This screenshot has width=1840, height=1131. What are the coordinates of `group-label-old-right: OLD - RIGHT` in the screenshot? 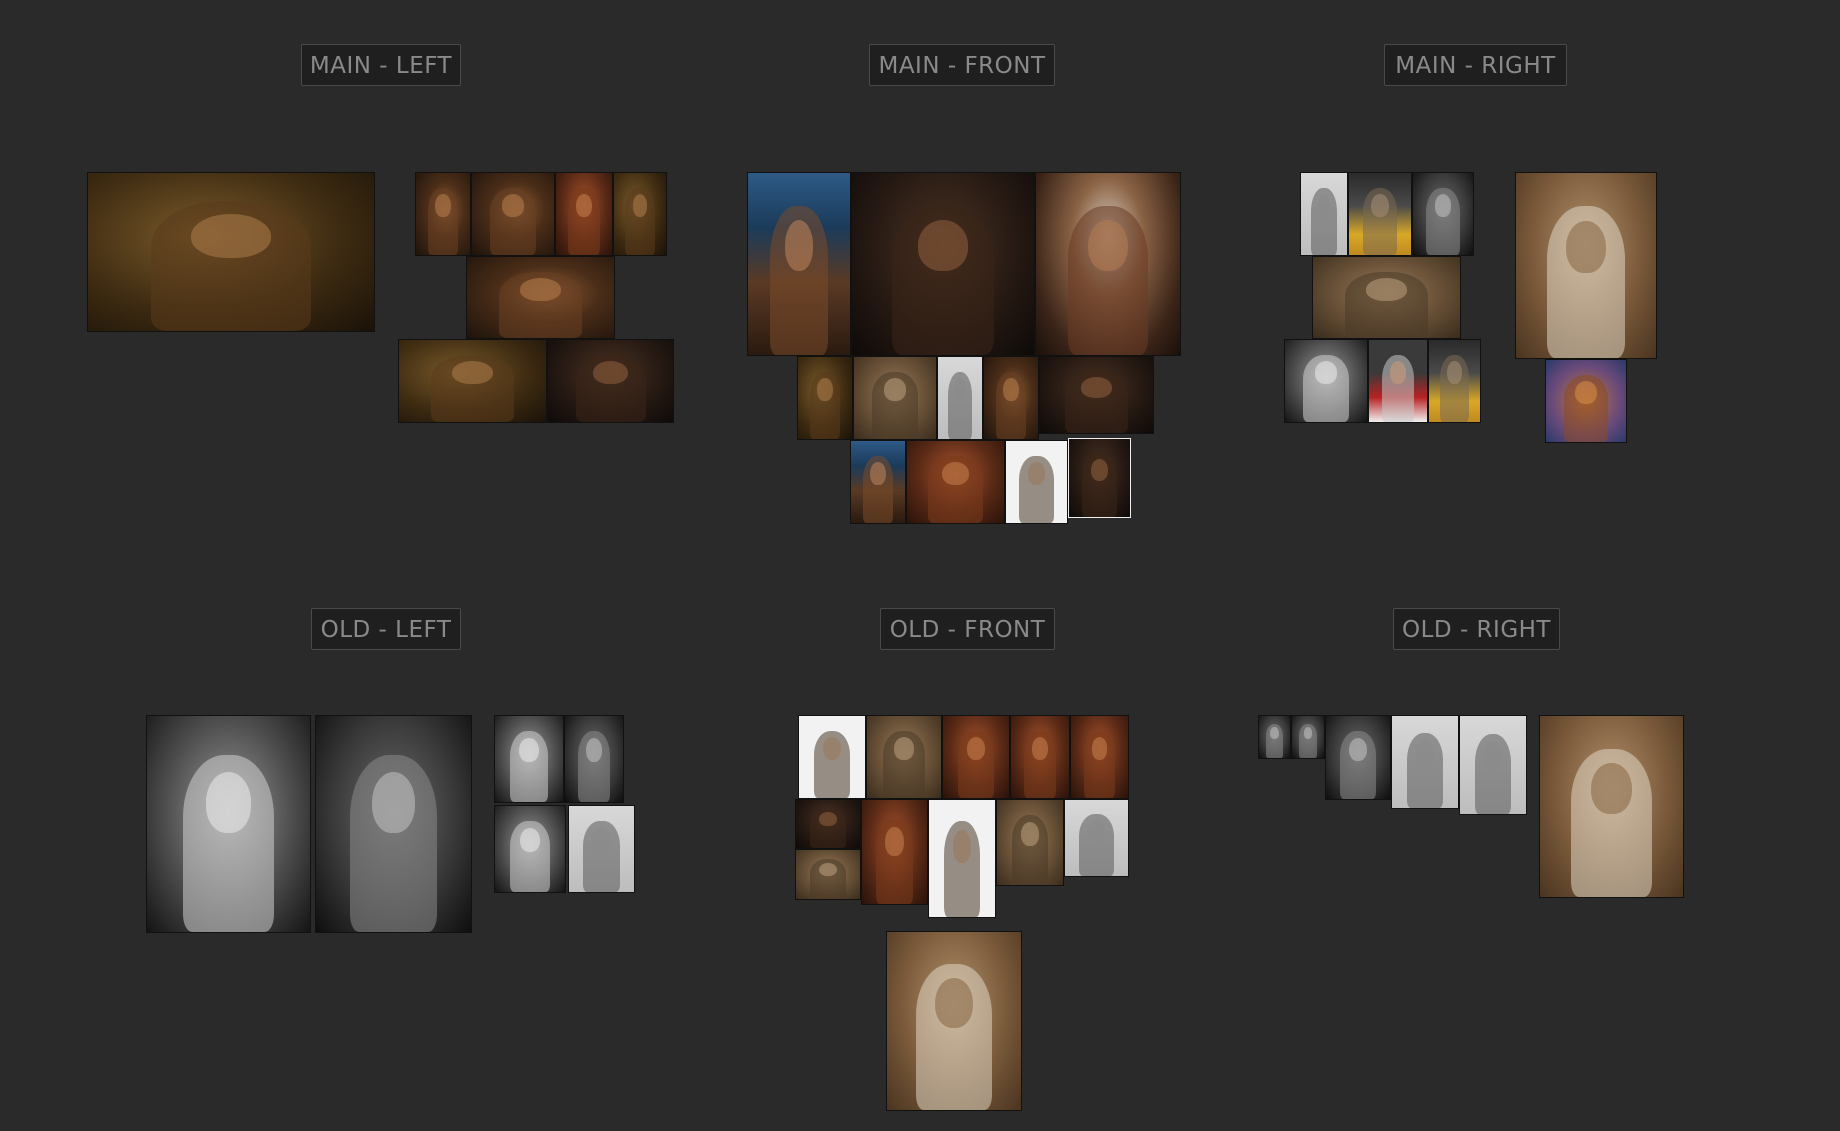 It's located at (1476, 629).